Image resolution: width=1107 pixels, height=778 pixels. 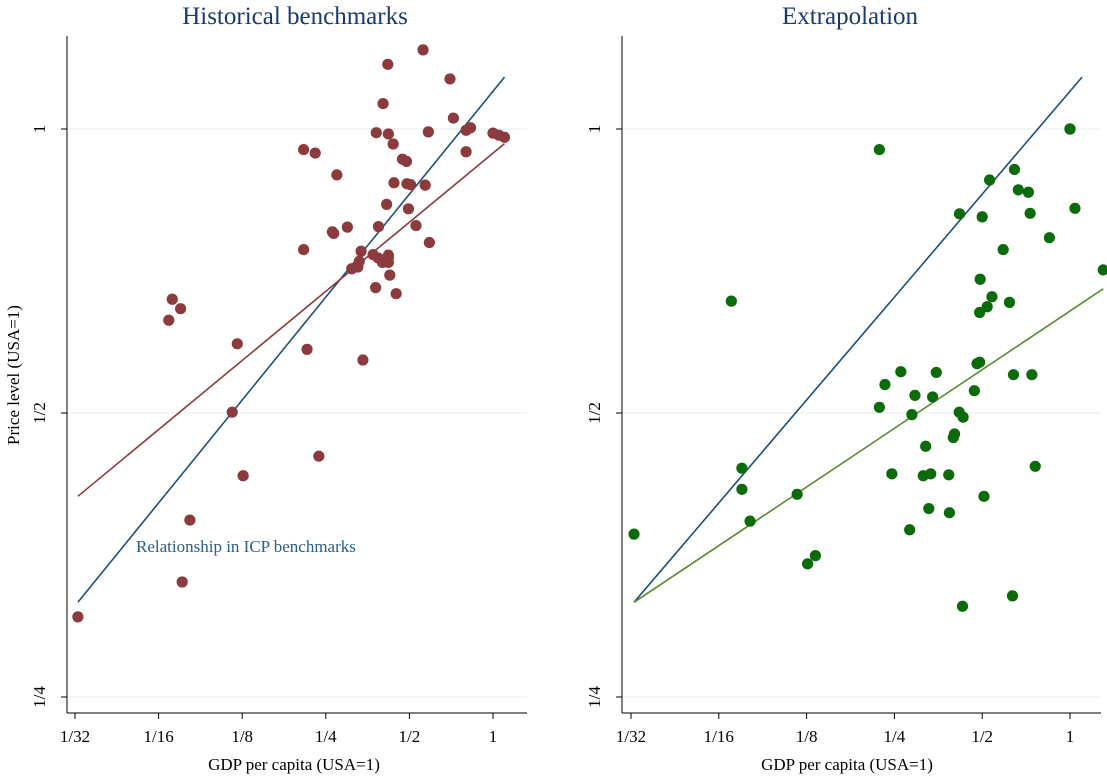 What do you see at coordinates (719, 736) in the screenshot?
I see `x-tick-label: 1/16` at bounding box center [719, 736].